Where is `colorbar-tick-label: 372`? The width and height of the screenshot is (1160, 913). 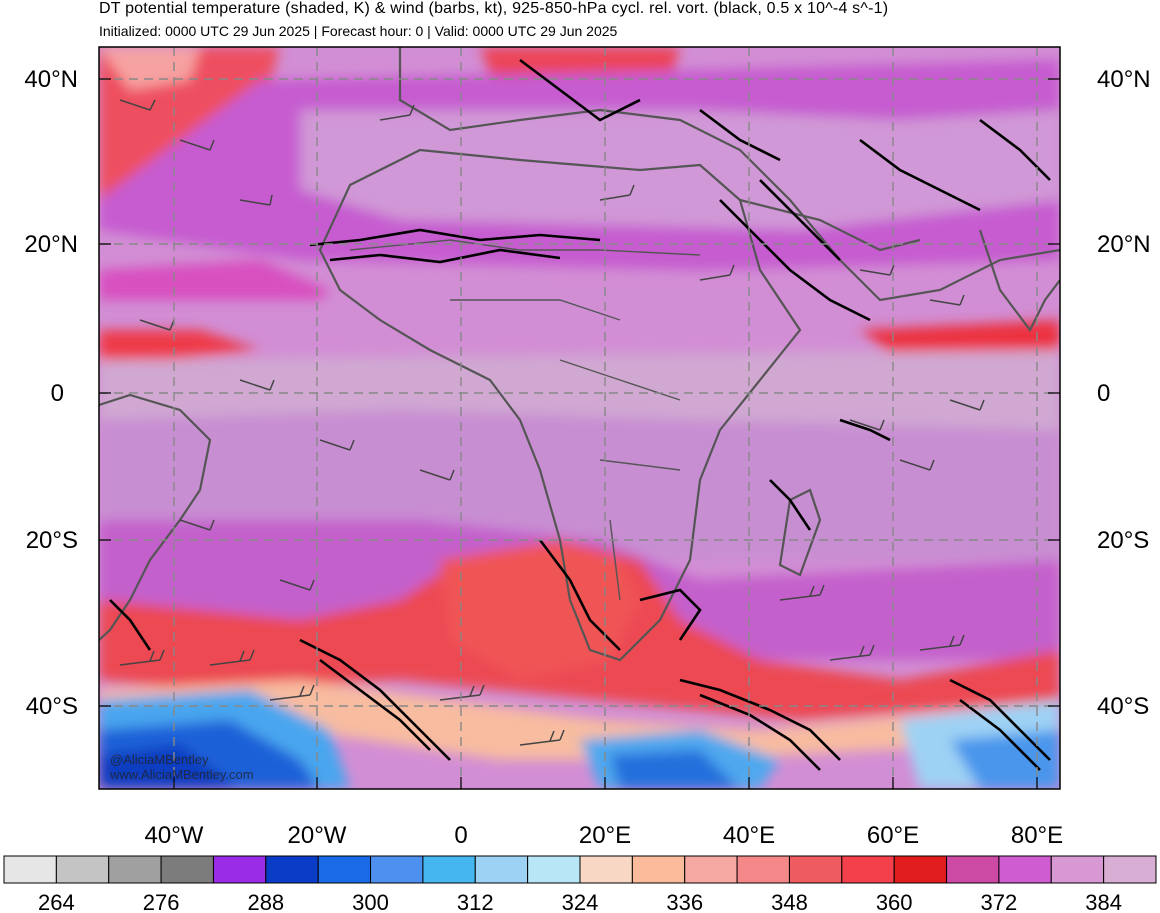 colorbar-tick-label: 372 is located at coordinates (999, 901).